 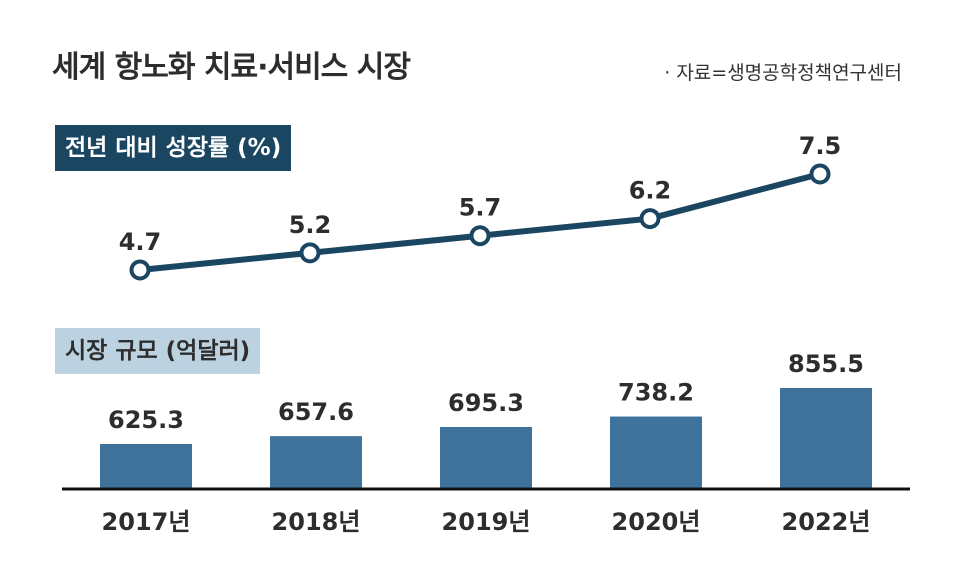 What do you see at coordinates (316, 412) in the screenshot?
I see `market-value-label-1: 657.6` at bounding box center [316, 412].